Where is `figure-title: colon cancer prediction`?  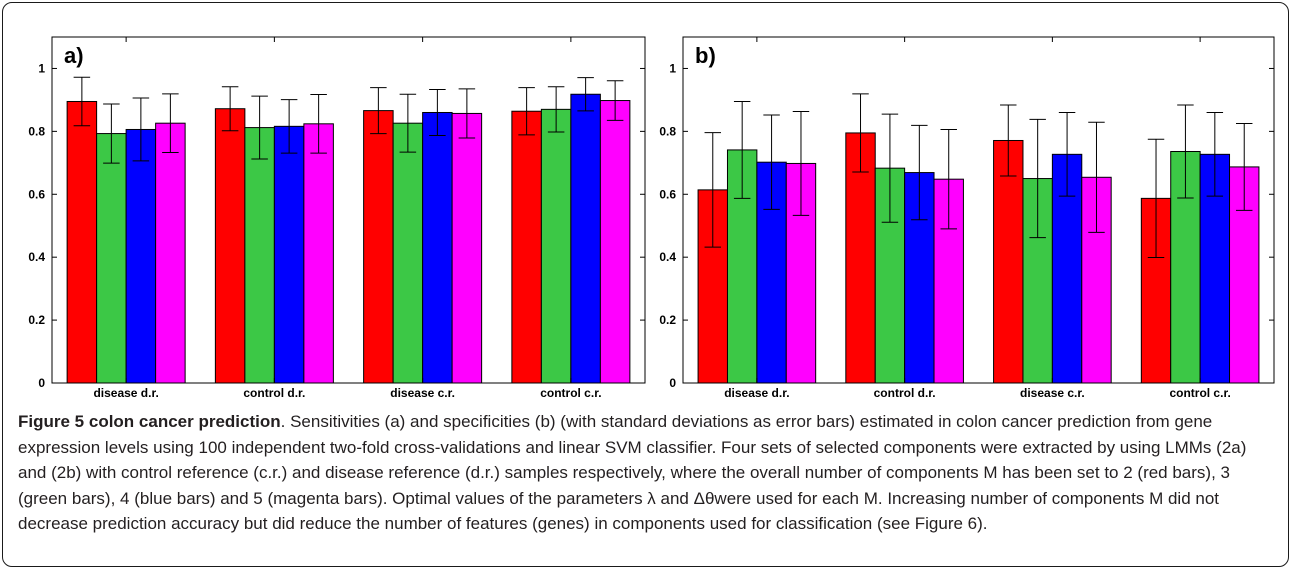
figure-title: colon cancer prediction is located at coordinates (184, 421).